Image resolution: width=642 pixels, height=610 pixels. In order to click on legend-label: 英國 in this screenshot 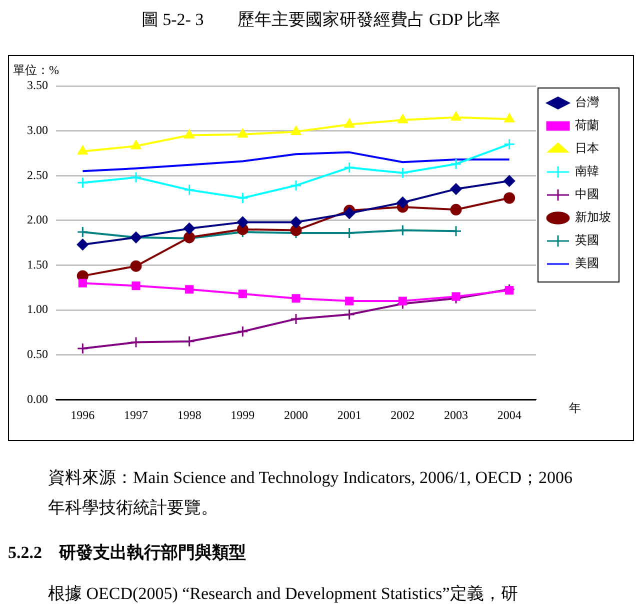, I will do `click(587, 240)`.